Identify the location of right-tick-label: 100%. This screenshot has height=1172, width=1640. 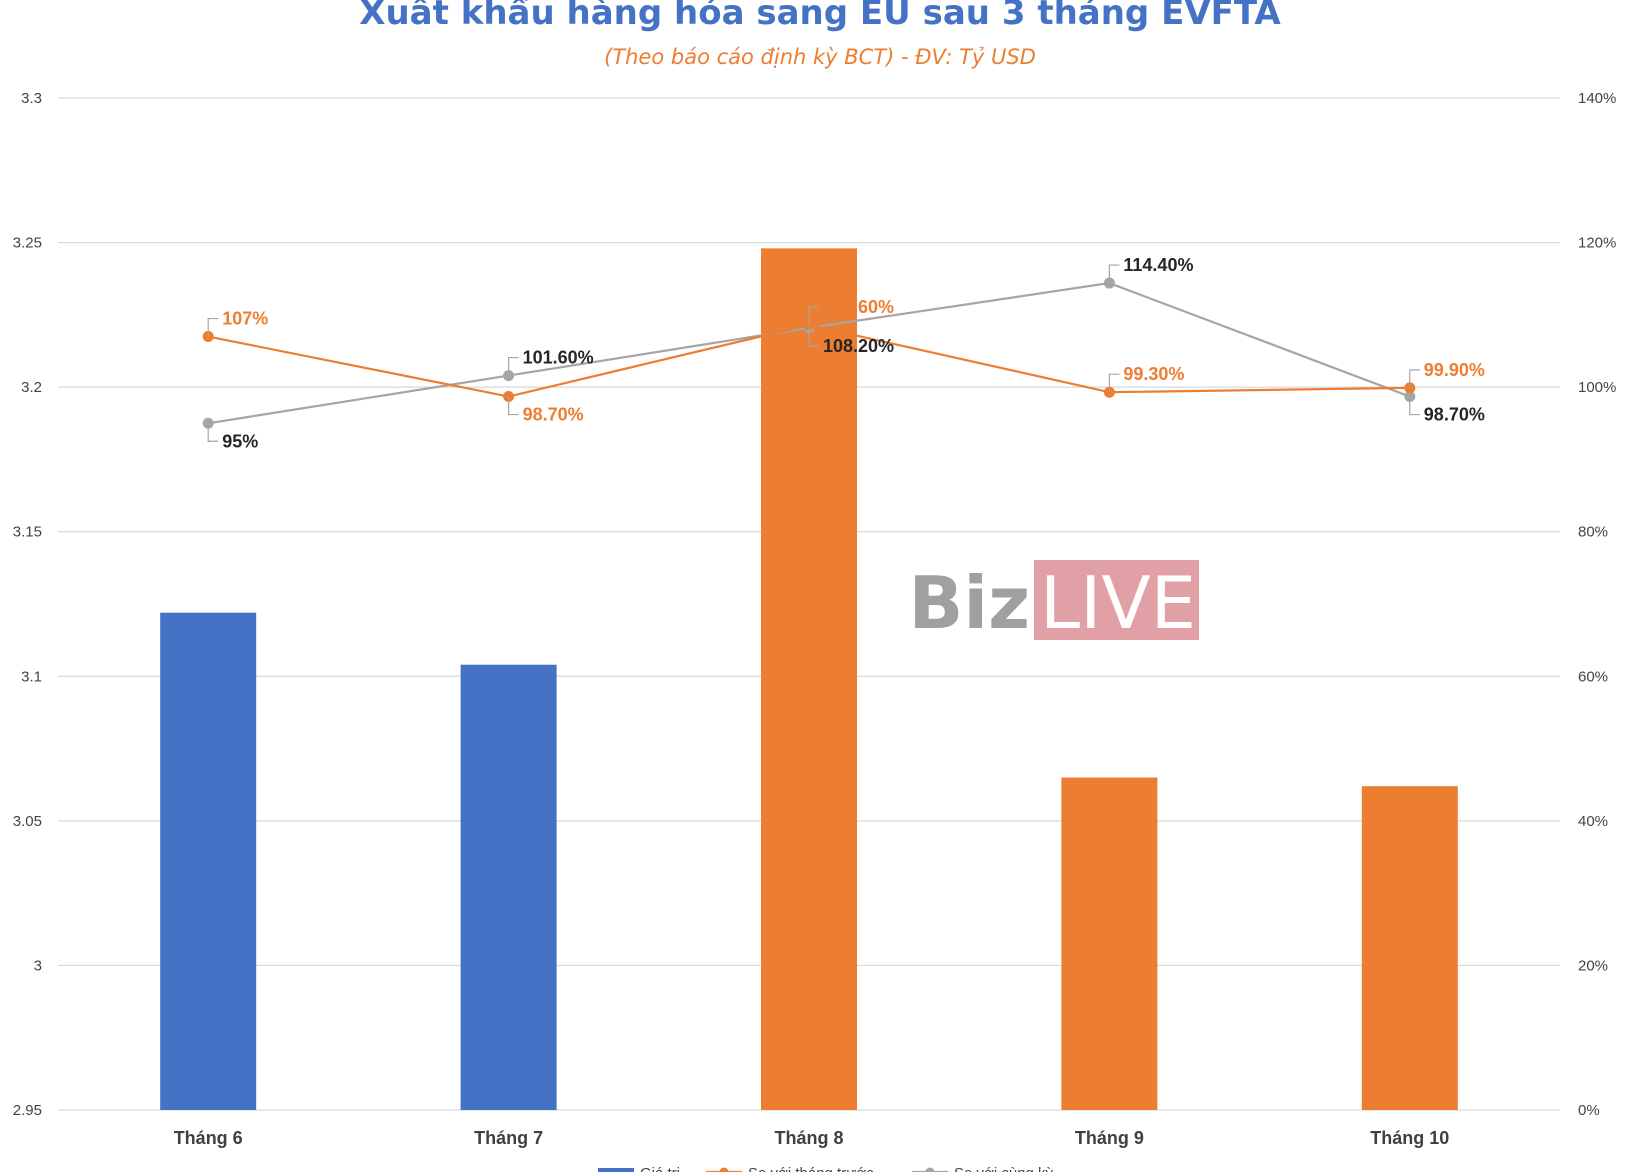
(1597, 387).